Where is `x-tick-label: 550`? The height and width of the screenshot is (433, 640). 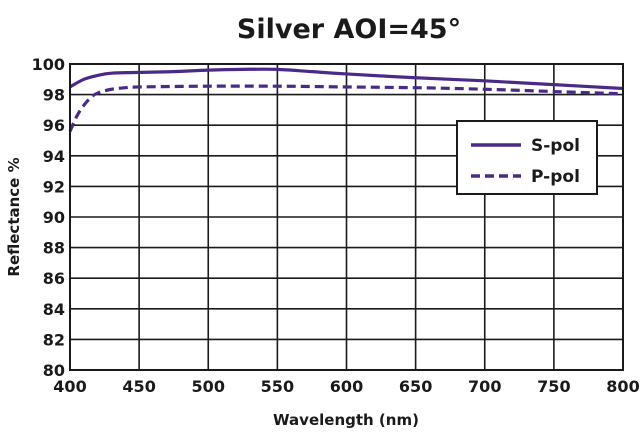 x-tick-label: 550 is located at coordinates (277, 386).